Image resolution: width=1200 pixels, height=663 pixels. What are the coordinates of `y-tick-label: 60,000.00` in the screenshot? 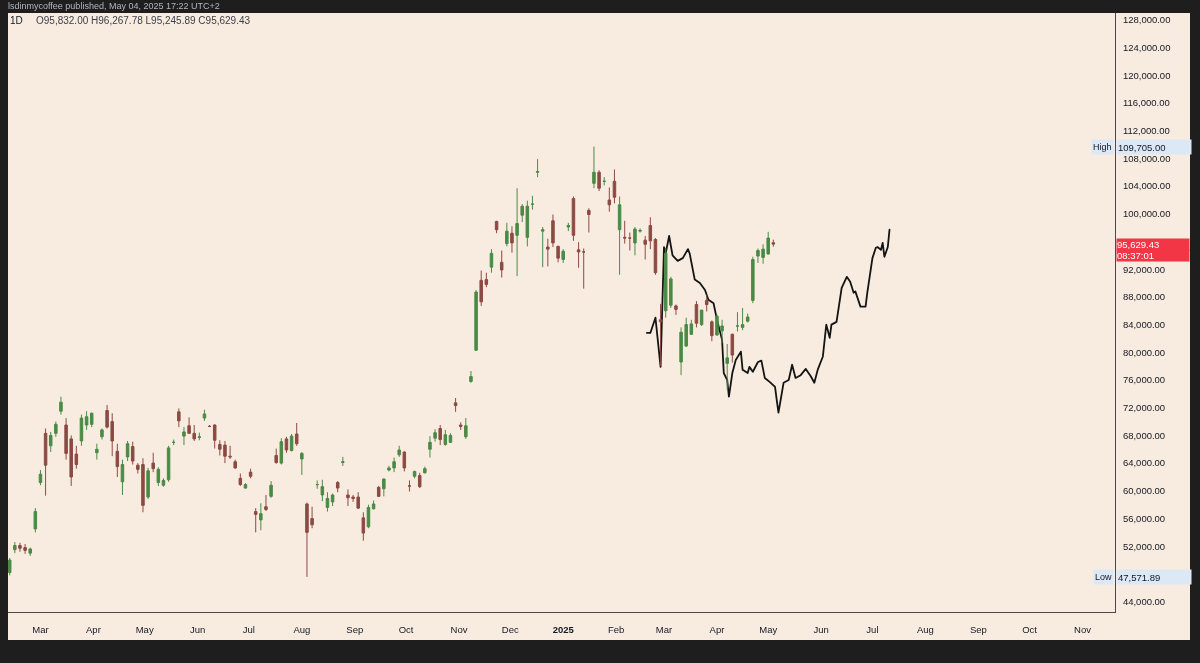 It's located at (1144, 491).